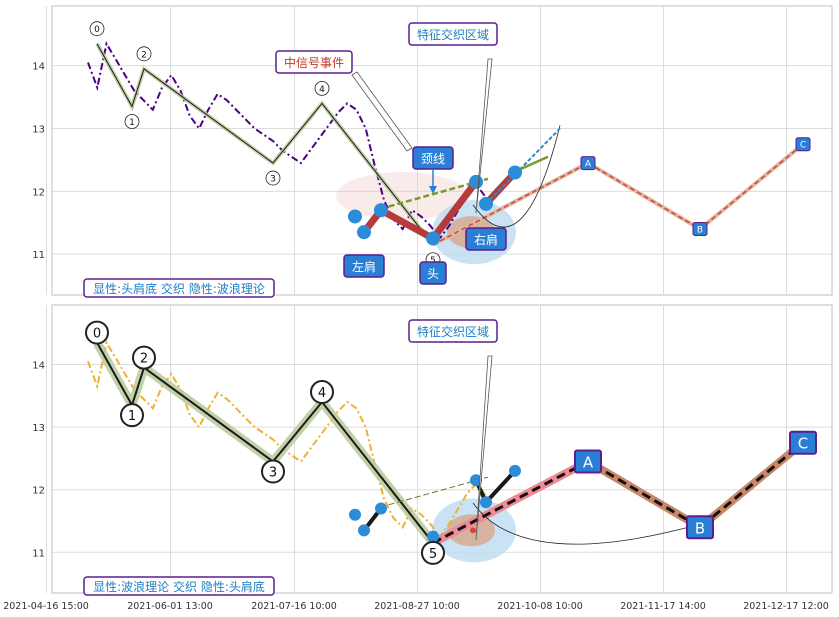 The image size is (839, 617). I want to click on x-tick-label: 2021-07-16 10:00, so click(294, 606).